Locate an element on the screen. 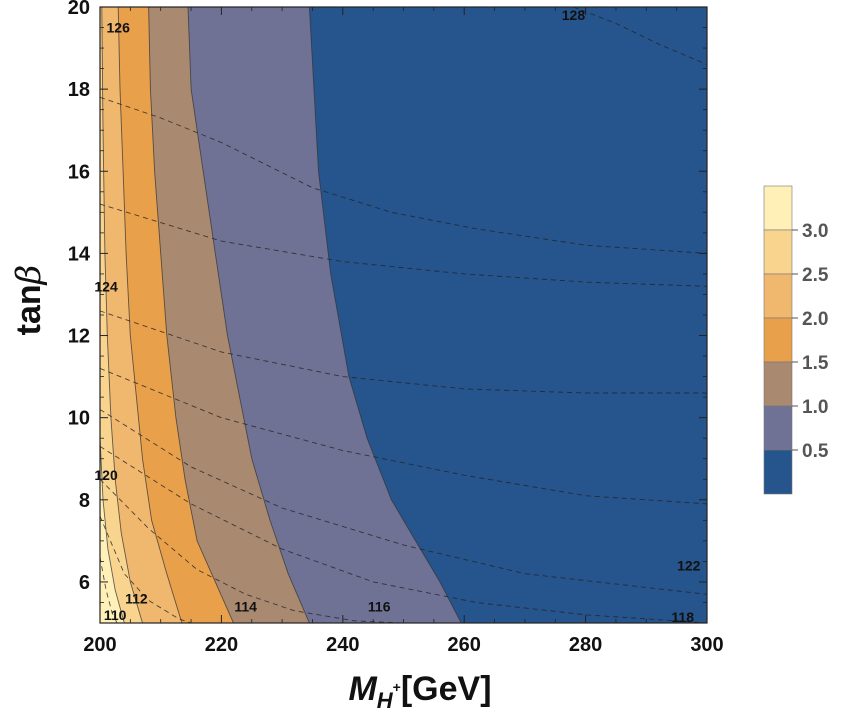  colorbar-tick-label: 2.0 is located at coordinates (815, 319).